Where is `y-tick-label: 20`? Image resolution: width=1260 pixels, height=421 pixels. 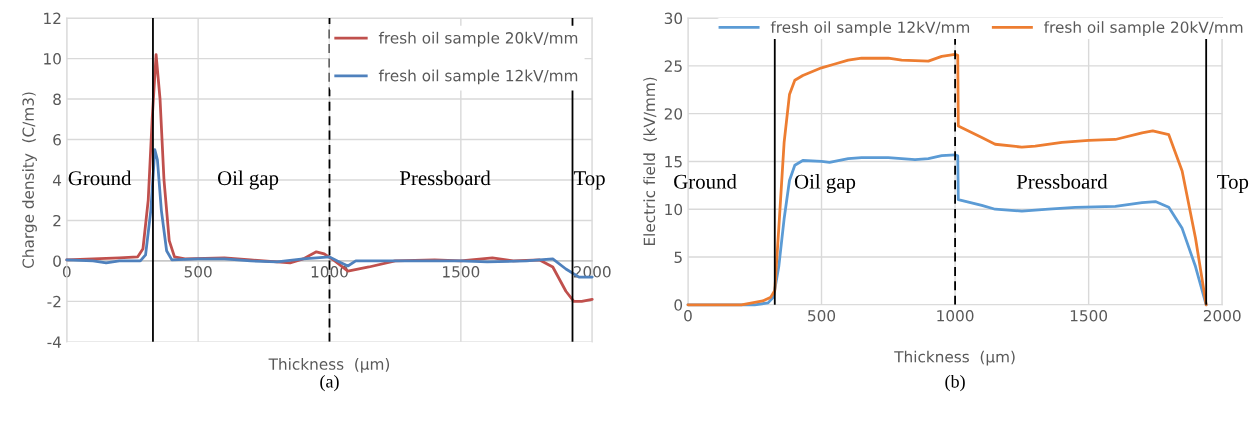 y-tick-label: 20 is located at coordinates (673, 114).